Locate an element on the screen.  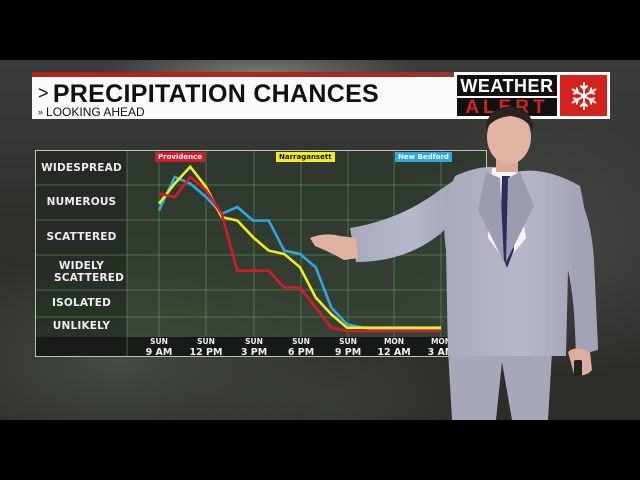
alert-line-alert: ALERT is located at coordinates (507, 107).